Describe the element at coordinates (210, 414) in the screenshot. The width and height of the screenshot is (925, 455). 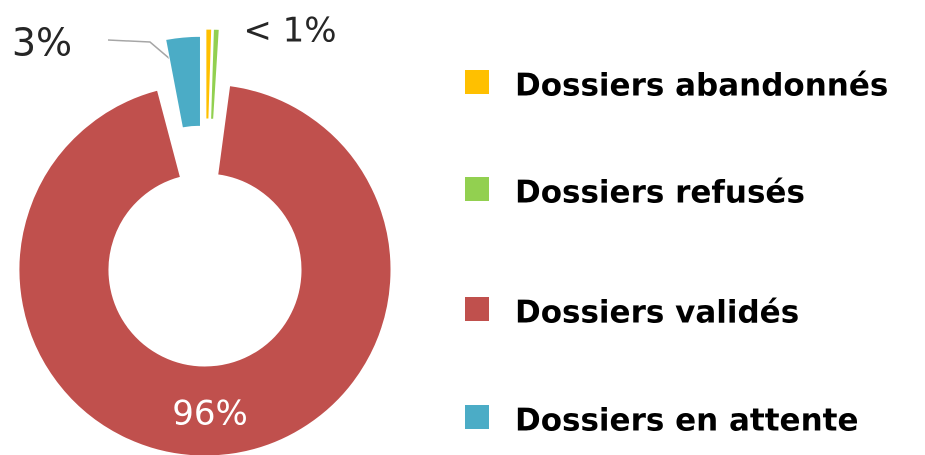
I see `data-label: 96%` at that location.